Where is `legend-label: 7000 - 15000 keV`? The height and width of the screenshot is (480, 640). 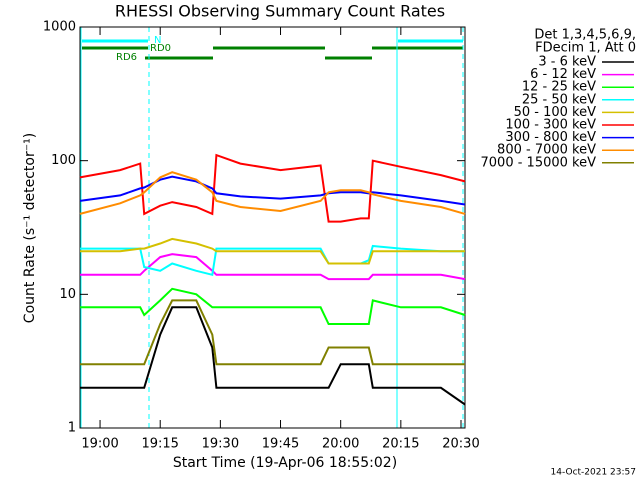 legend-label: 7000 - 15000 keV is located at coordinates (539, 162).